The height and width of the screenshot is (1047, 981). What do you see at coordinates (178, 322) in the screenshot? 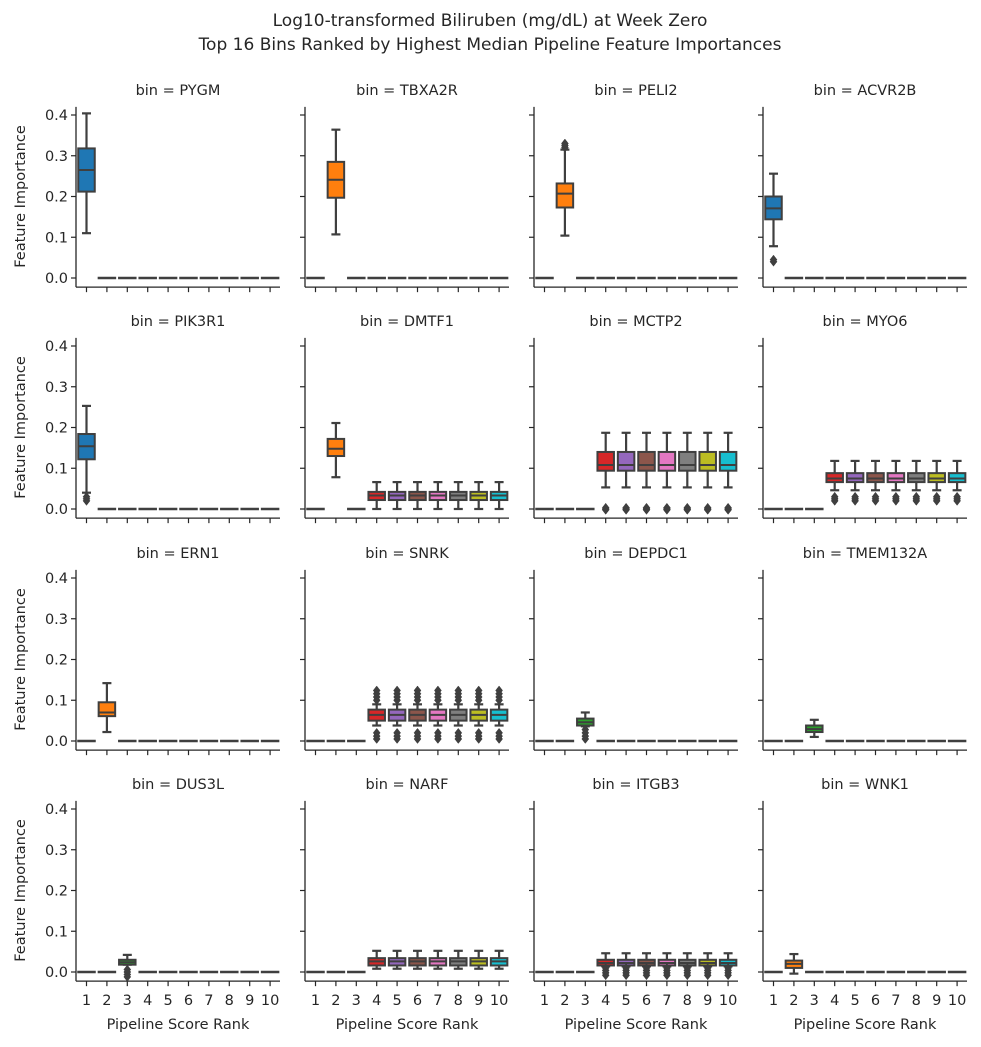
I see `facet-title: bin = PIK3R1` at bounding box center [178, 322].